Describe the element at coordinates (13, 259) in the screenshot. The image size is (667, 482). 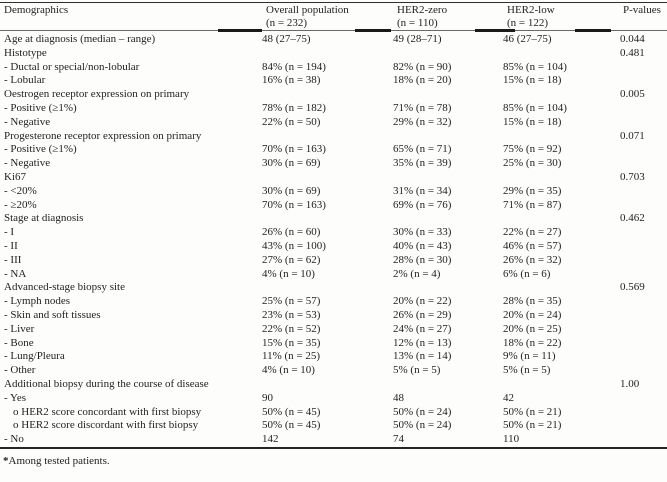
I see `row-label: - III` at that location.